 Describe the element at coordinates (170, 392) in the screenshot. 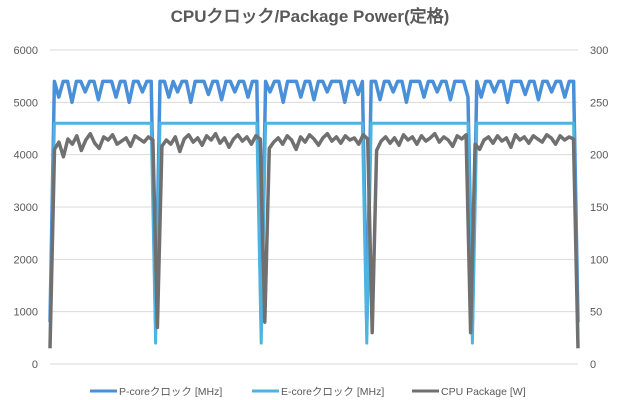

I see `legend-label: P-coreクロック [MHz]` at that location.